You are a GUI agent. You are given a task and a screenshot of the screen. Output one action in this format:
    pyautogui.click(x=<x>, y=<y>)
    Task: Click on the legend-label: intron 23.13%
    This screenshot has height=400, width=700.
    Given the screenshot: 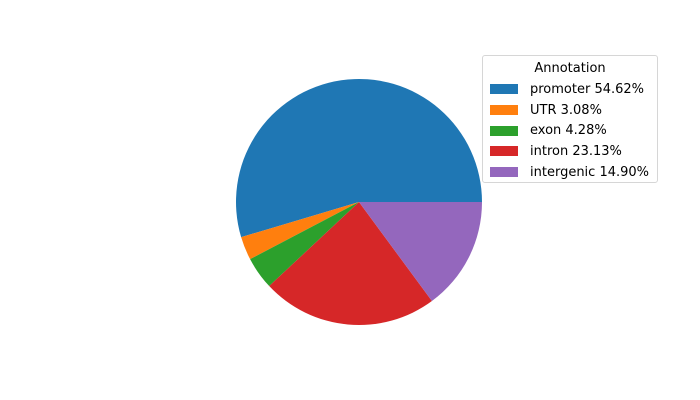 What is the action you would take?
    pyautogui.click(x=576, y=151)
    